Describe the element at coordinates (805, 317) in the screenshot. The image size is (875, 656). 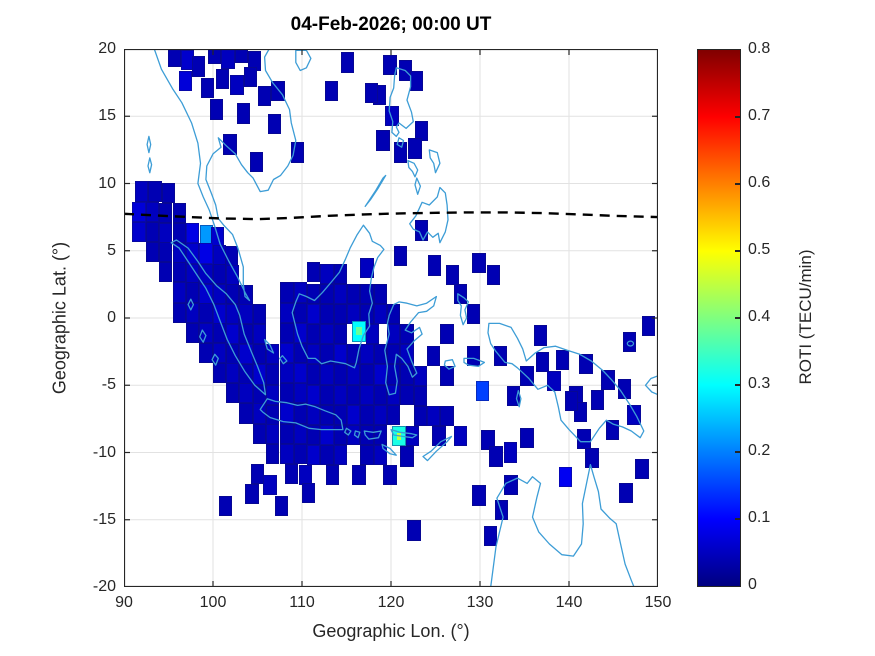
I see `colorbar-label: ROTI (TECU/min)` at that location.